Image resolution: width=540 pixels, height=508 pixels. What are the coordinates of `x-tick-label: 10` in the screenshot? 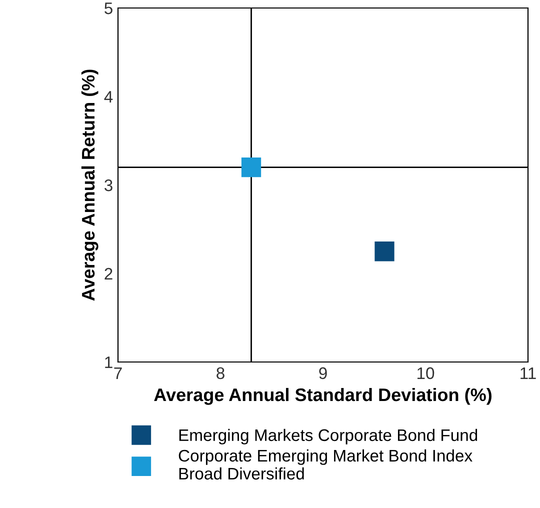 It's located at (426, 373).